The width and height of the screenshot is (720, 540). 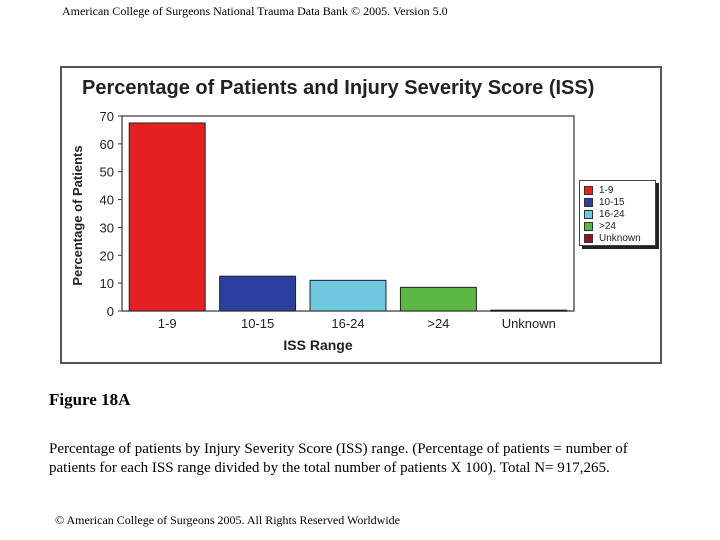 I want to click on y-tick-label: 40, so click(x=107, y=200).